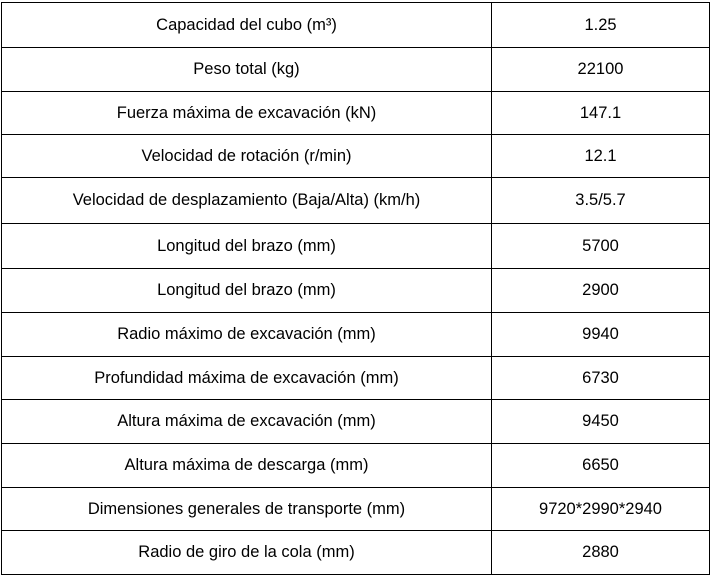 This screenshot has height=577, width=710. I want to click on table-row: Radio máximo de excavación (mm) 9940, so click(355, 334).